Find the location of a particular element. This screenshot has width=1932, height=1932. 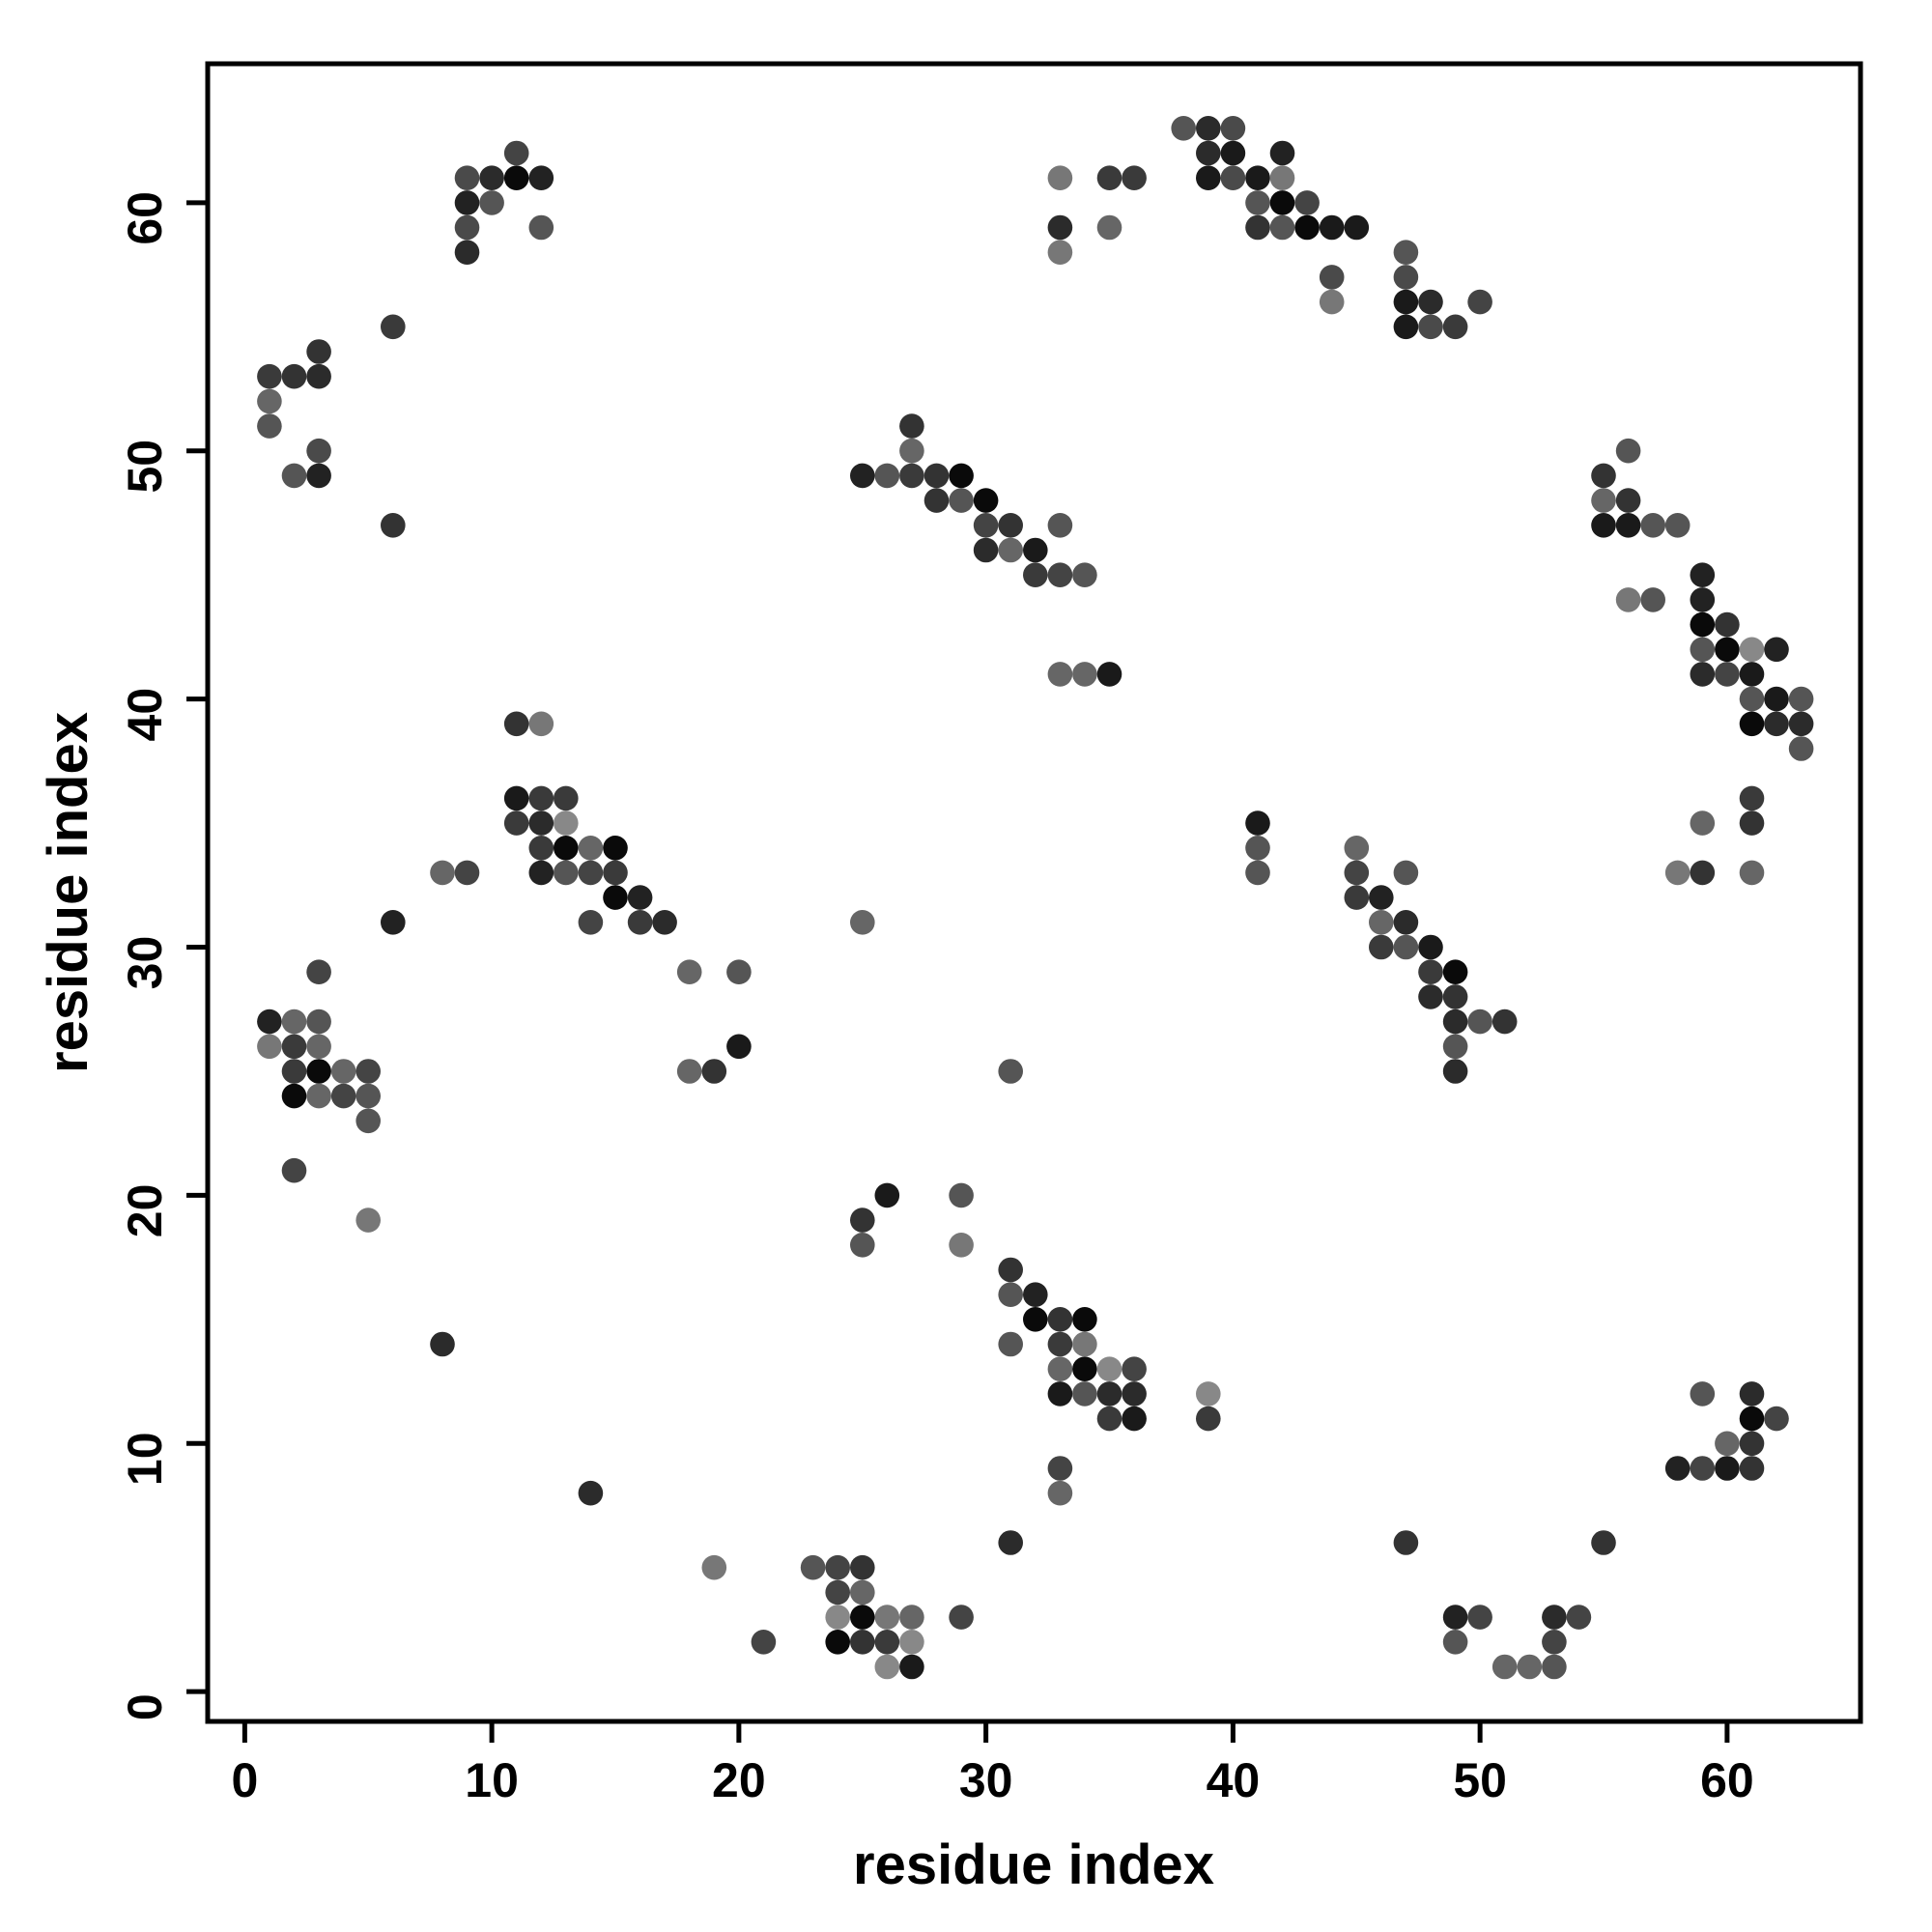

x-axis-title: residue index is located at coordinates (1033, 1864).